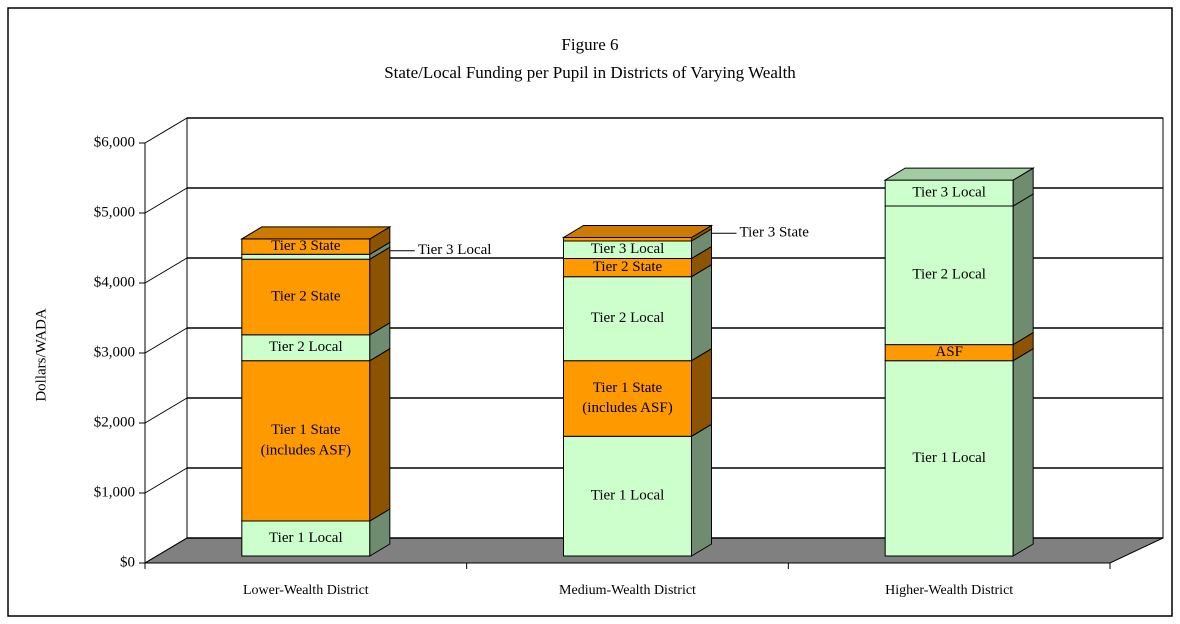 The height and width of the screenshot is (624, 1180). I want to click on chart-title: Figure 6, so click(589, 44).